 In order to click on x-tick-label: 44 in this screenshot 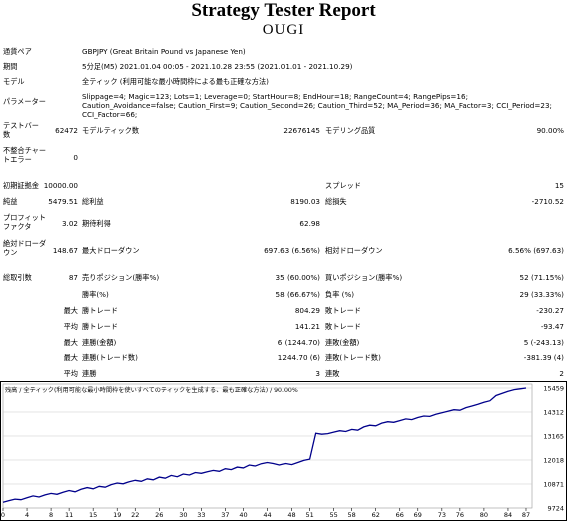, I will do `click(267, 515)`.